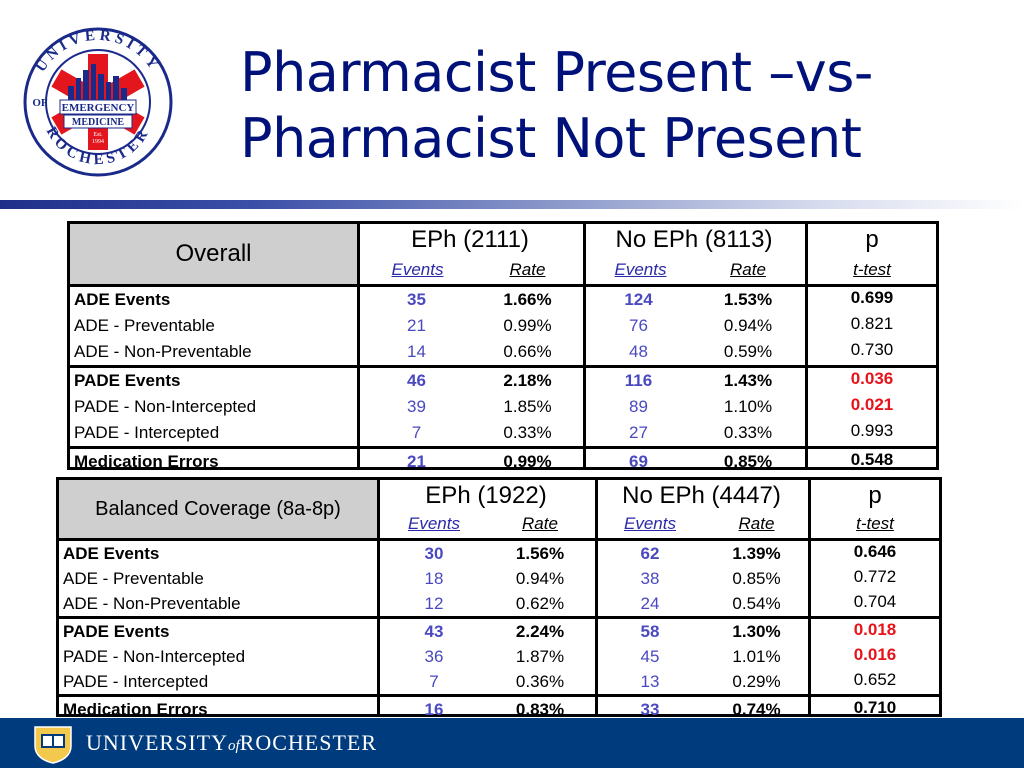 This screenshot has width=1024, height=768. Describe the element at coordinates (650, 603) in the screenshot. I see `no-eph-events-value: 24` at that location.